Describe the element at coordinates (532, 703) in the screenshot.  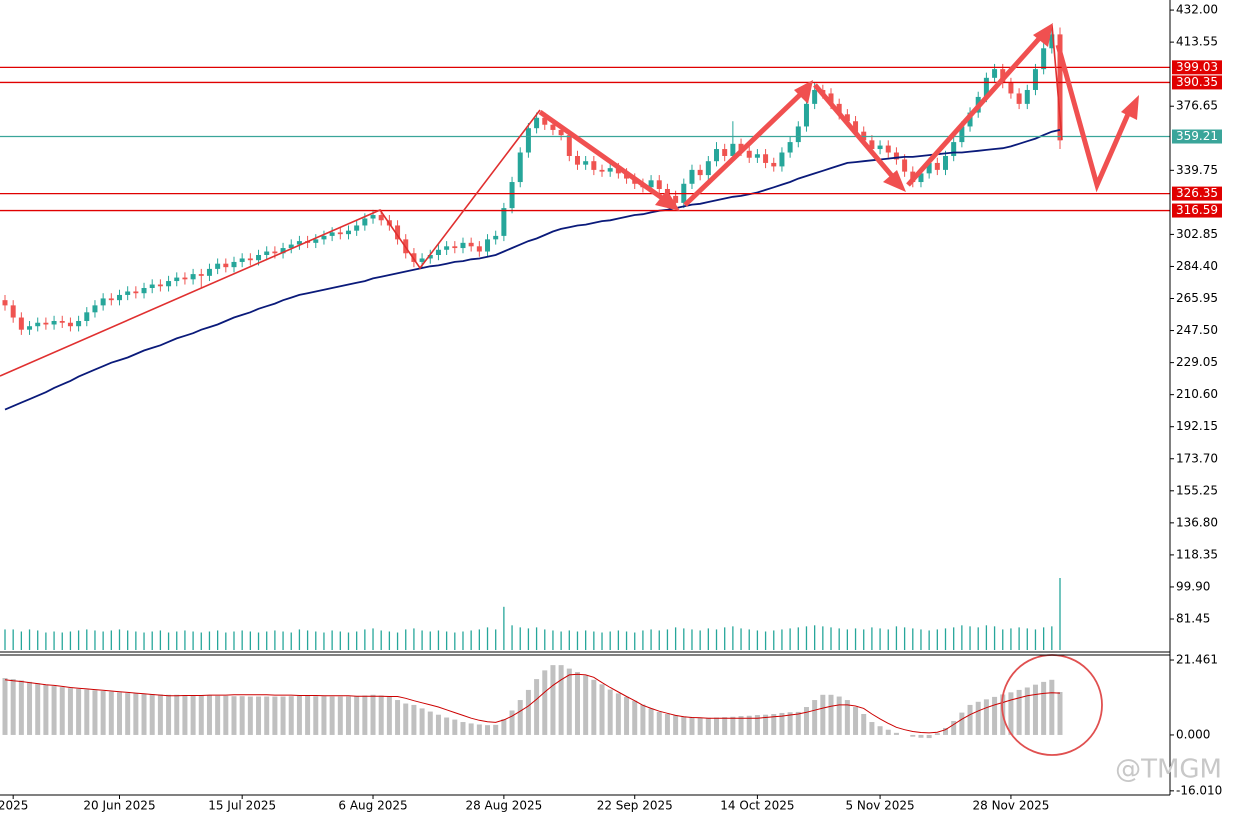
I see `signal-line` at that location.